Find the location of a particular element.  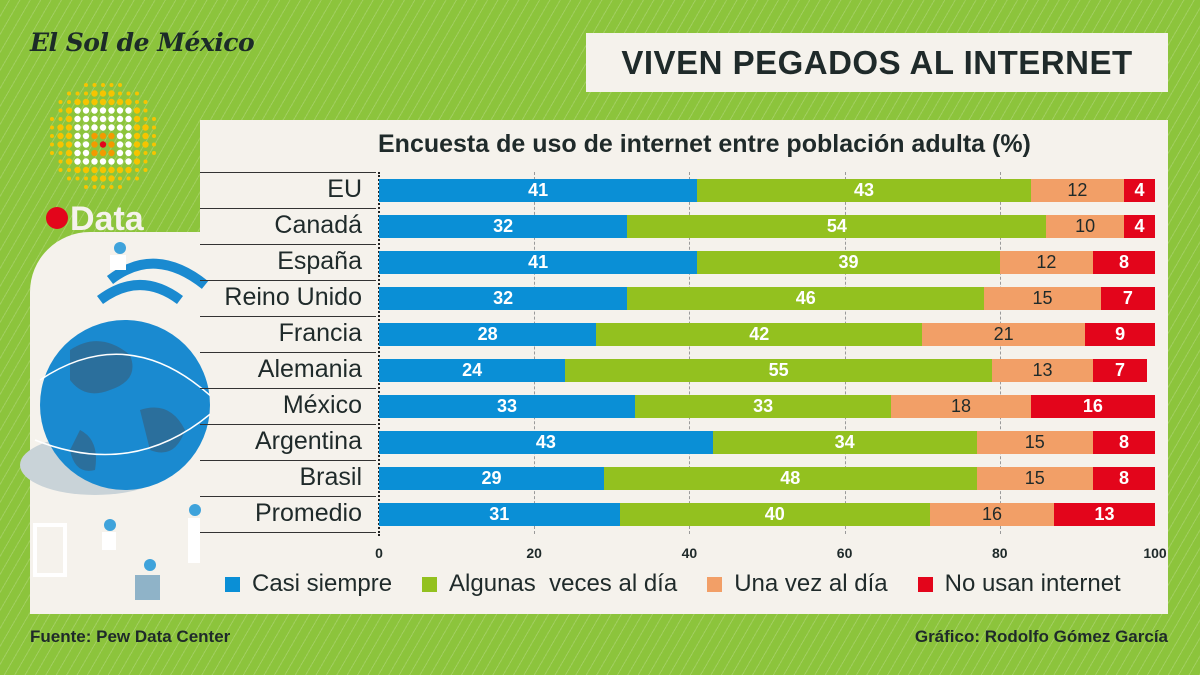

x-tick-label: 60 is located at coordinates (844, 553).